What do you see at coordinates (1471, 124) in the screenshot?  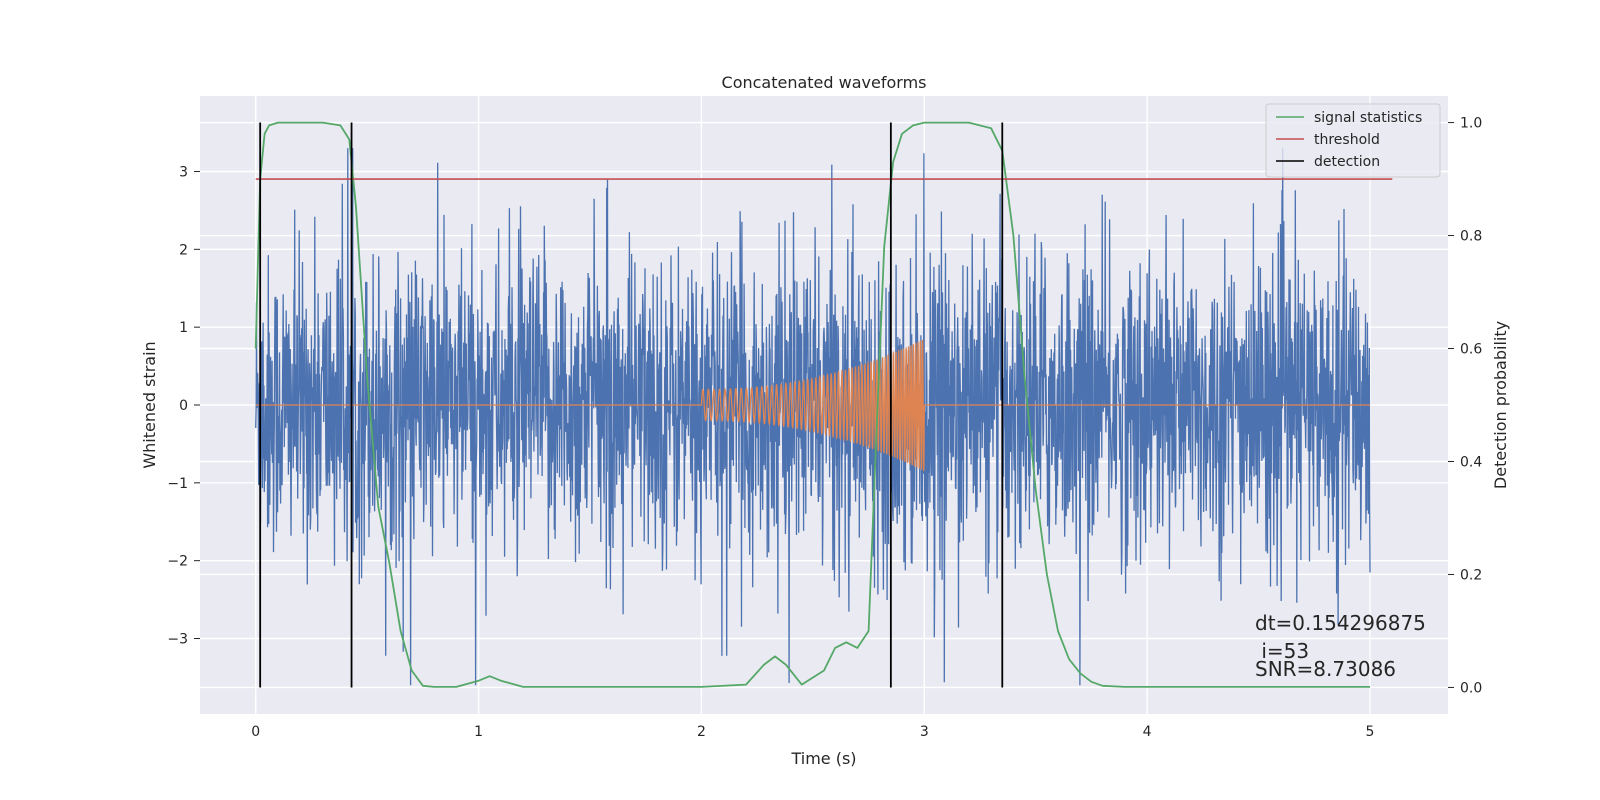 I see `y2-tick-label: 1.0` at bounding box center [1471, 124].